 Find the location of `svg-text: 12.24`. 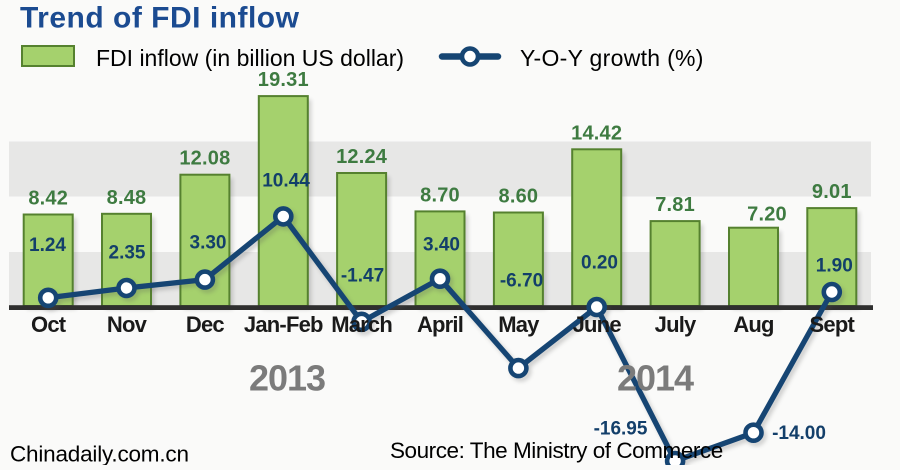

svg-text: 12.24 is located at coordinates (362, 157).